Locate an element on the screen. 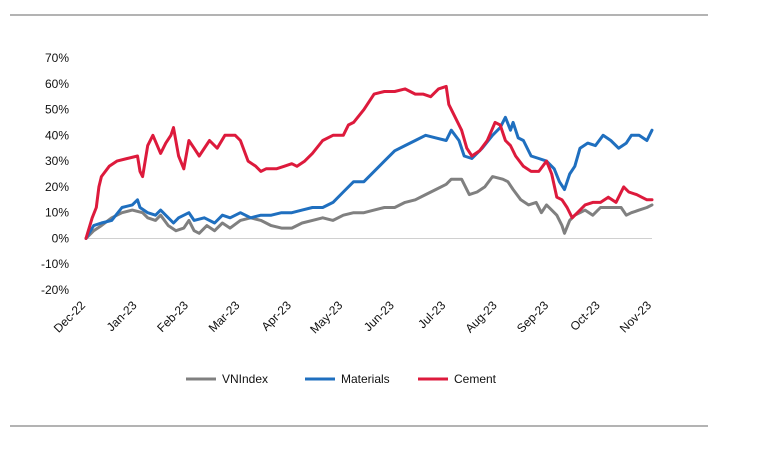  series-line-vnindex is located at coordinates (369, 207).